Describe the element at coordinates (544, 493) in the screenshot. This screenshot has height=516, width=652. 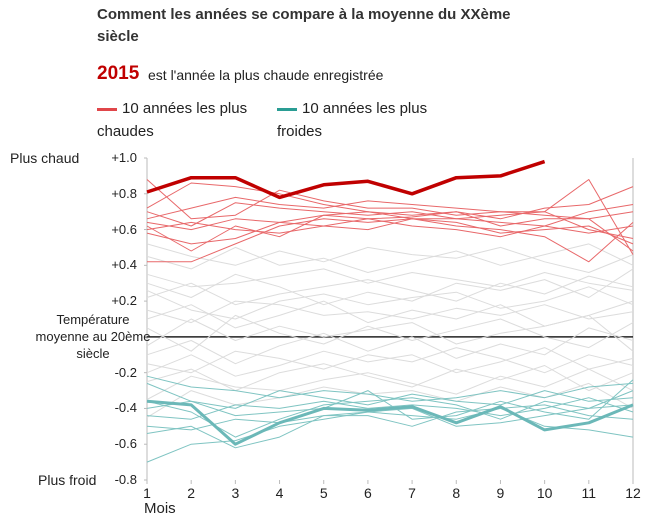
I see `x-tick-label: 10` at that location.